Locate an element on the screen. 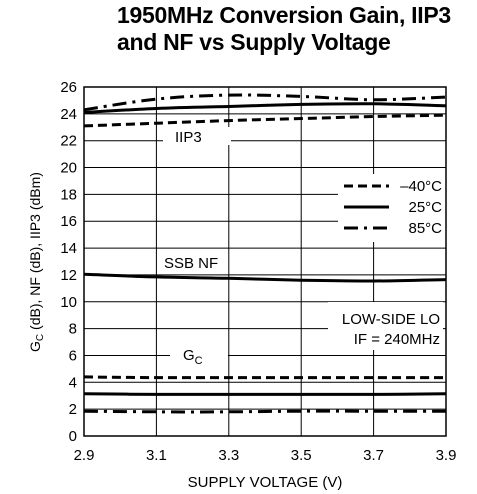 This screenshot has height=494, width=477. y-tick-label: 8 is located at coordinates (73, 329).